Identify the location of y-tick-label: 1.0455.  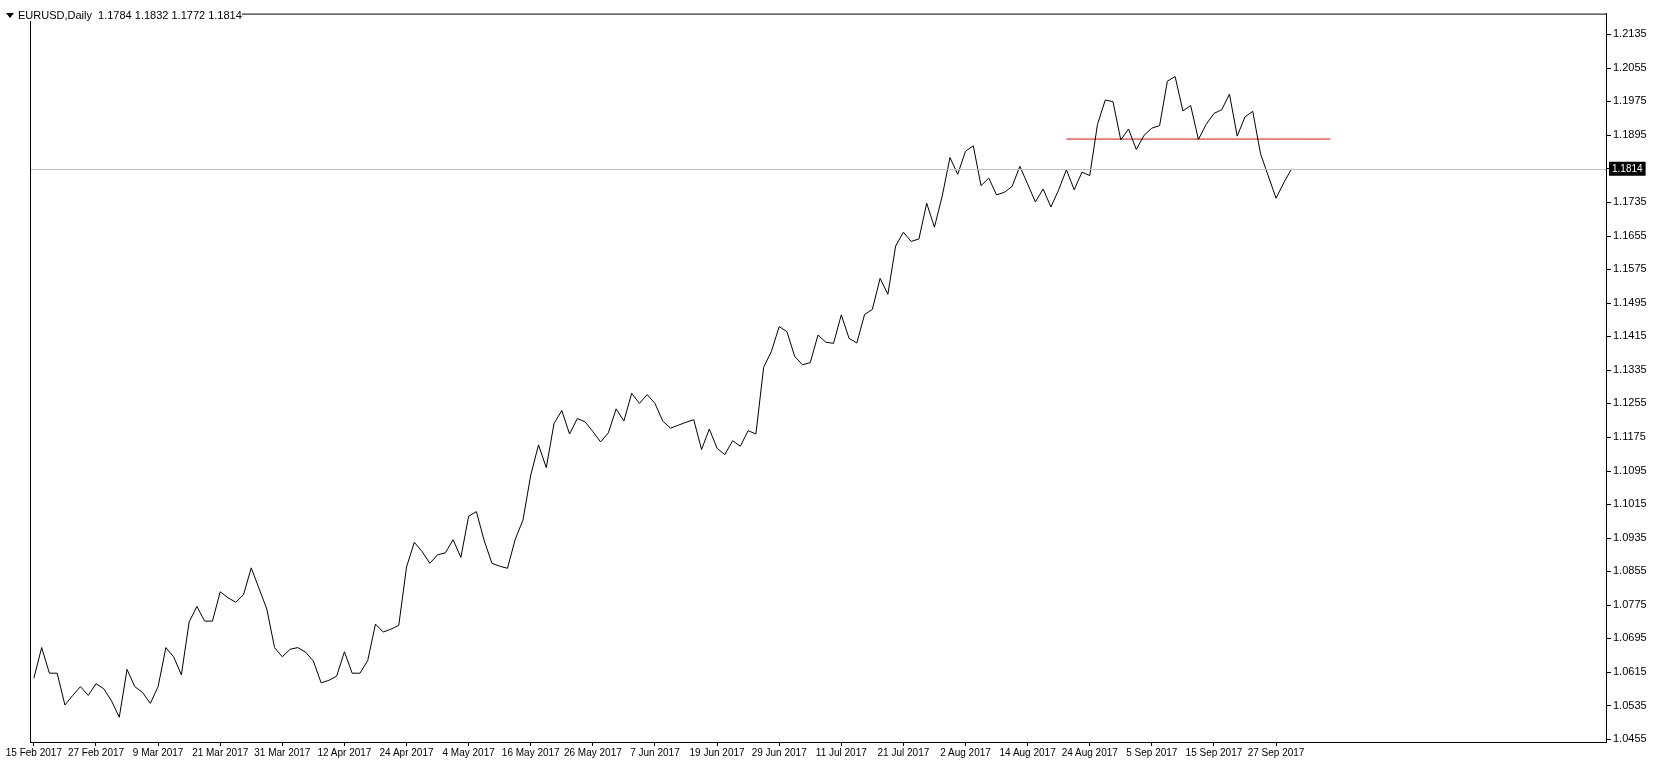
(1630, 738).